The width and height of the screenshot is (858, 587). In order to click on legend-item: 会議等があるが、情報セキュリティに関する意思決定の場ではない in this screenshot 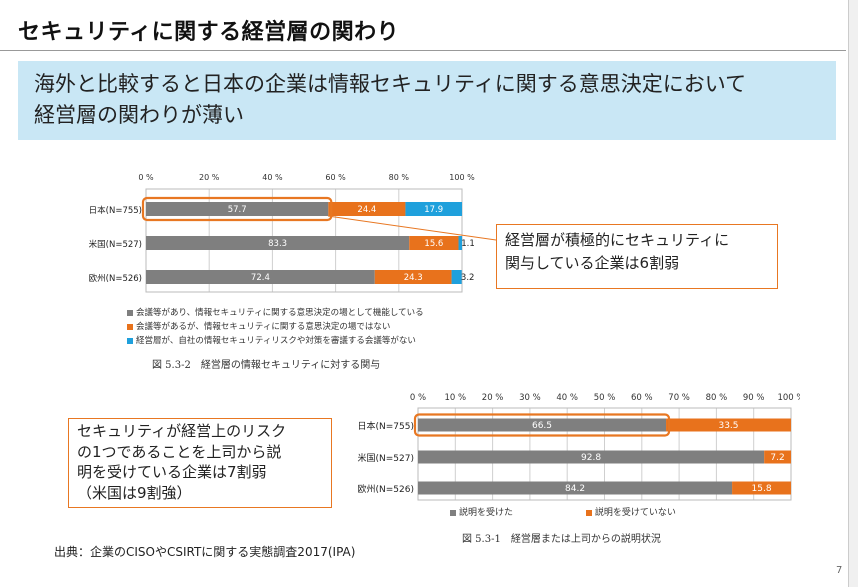, I will do `click(275, 327)`.